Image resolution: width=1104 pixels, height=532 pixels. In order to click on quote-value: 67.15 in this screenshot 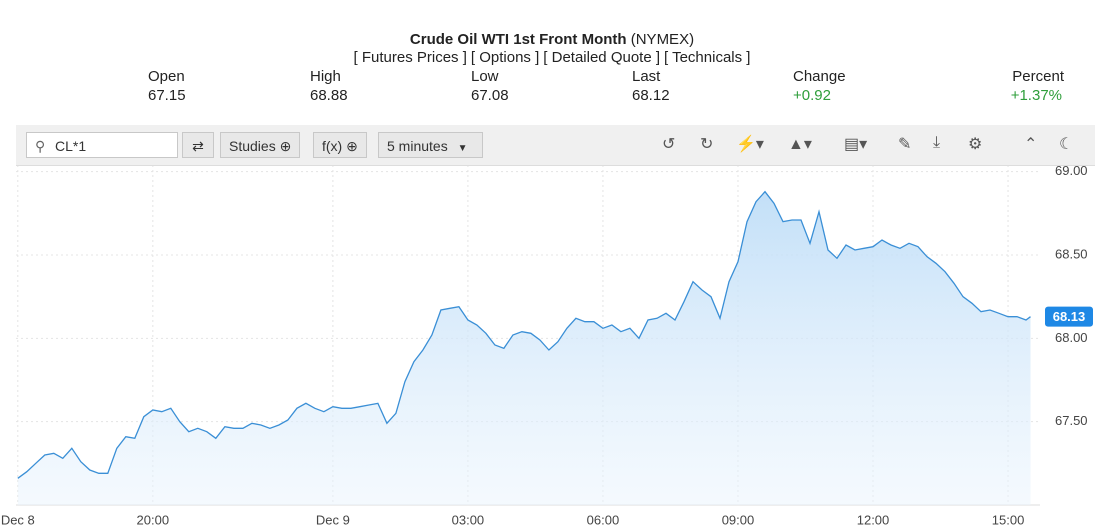, I will do `click(167, 95)`.